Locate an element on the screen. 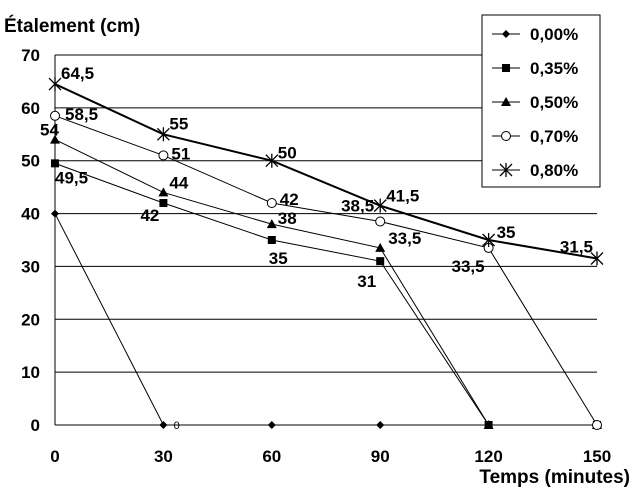  data-label: 55 is located at coordinates (178, 123).